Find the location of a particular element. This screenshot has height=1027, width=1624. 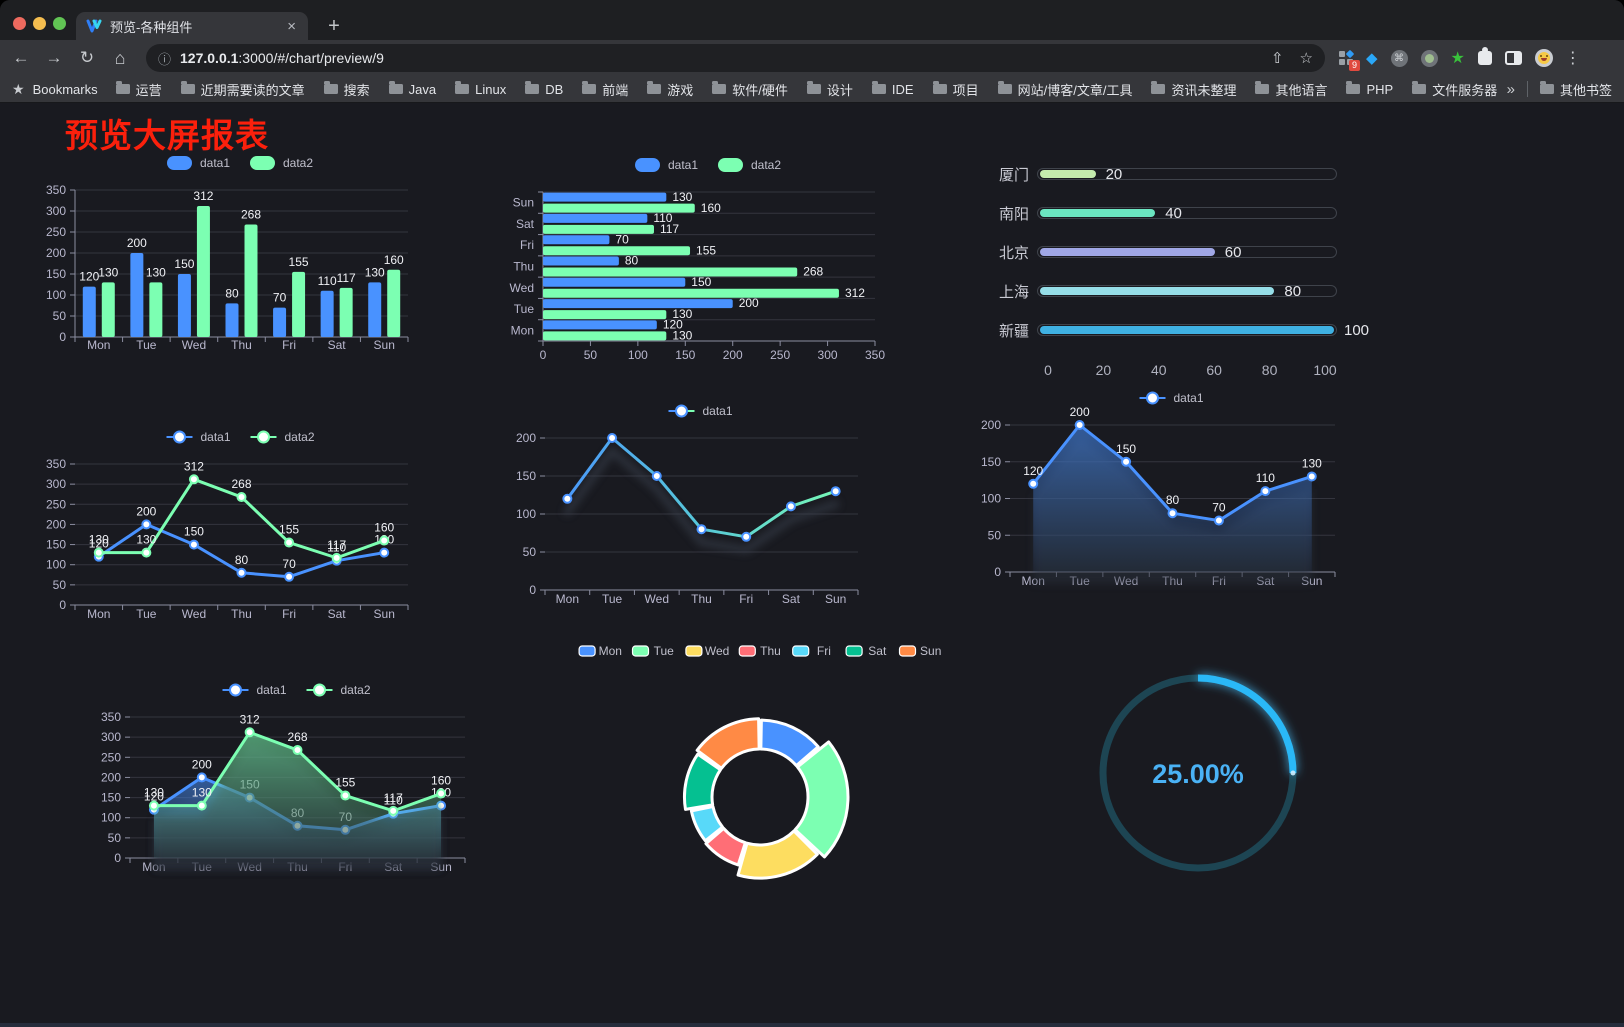

donut-slice-Tue is located at coordinates (821, 799).